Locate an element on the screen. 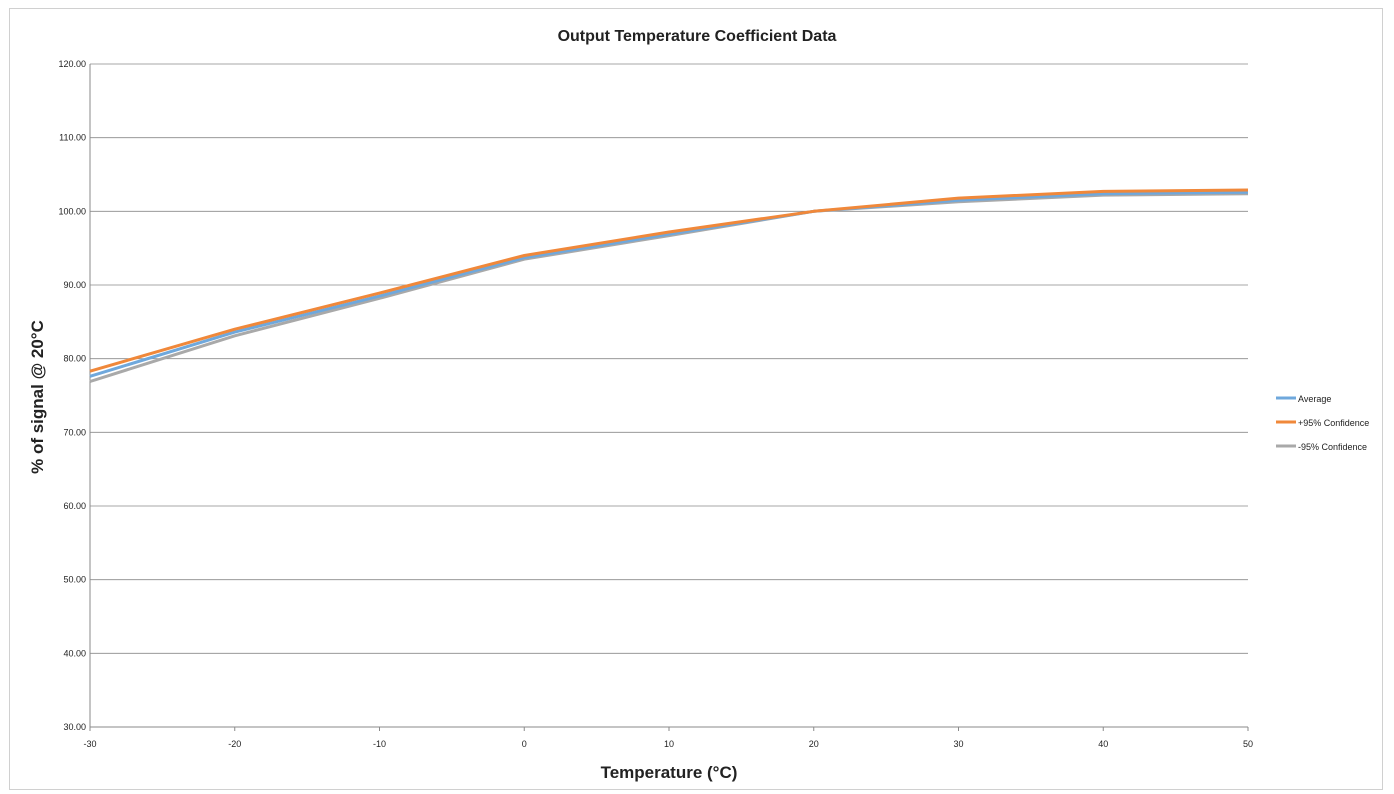 The width and height of the screenshot is (1394, 794). y-tick-label: 110.00 is located at coordinates (72, 138).